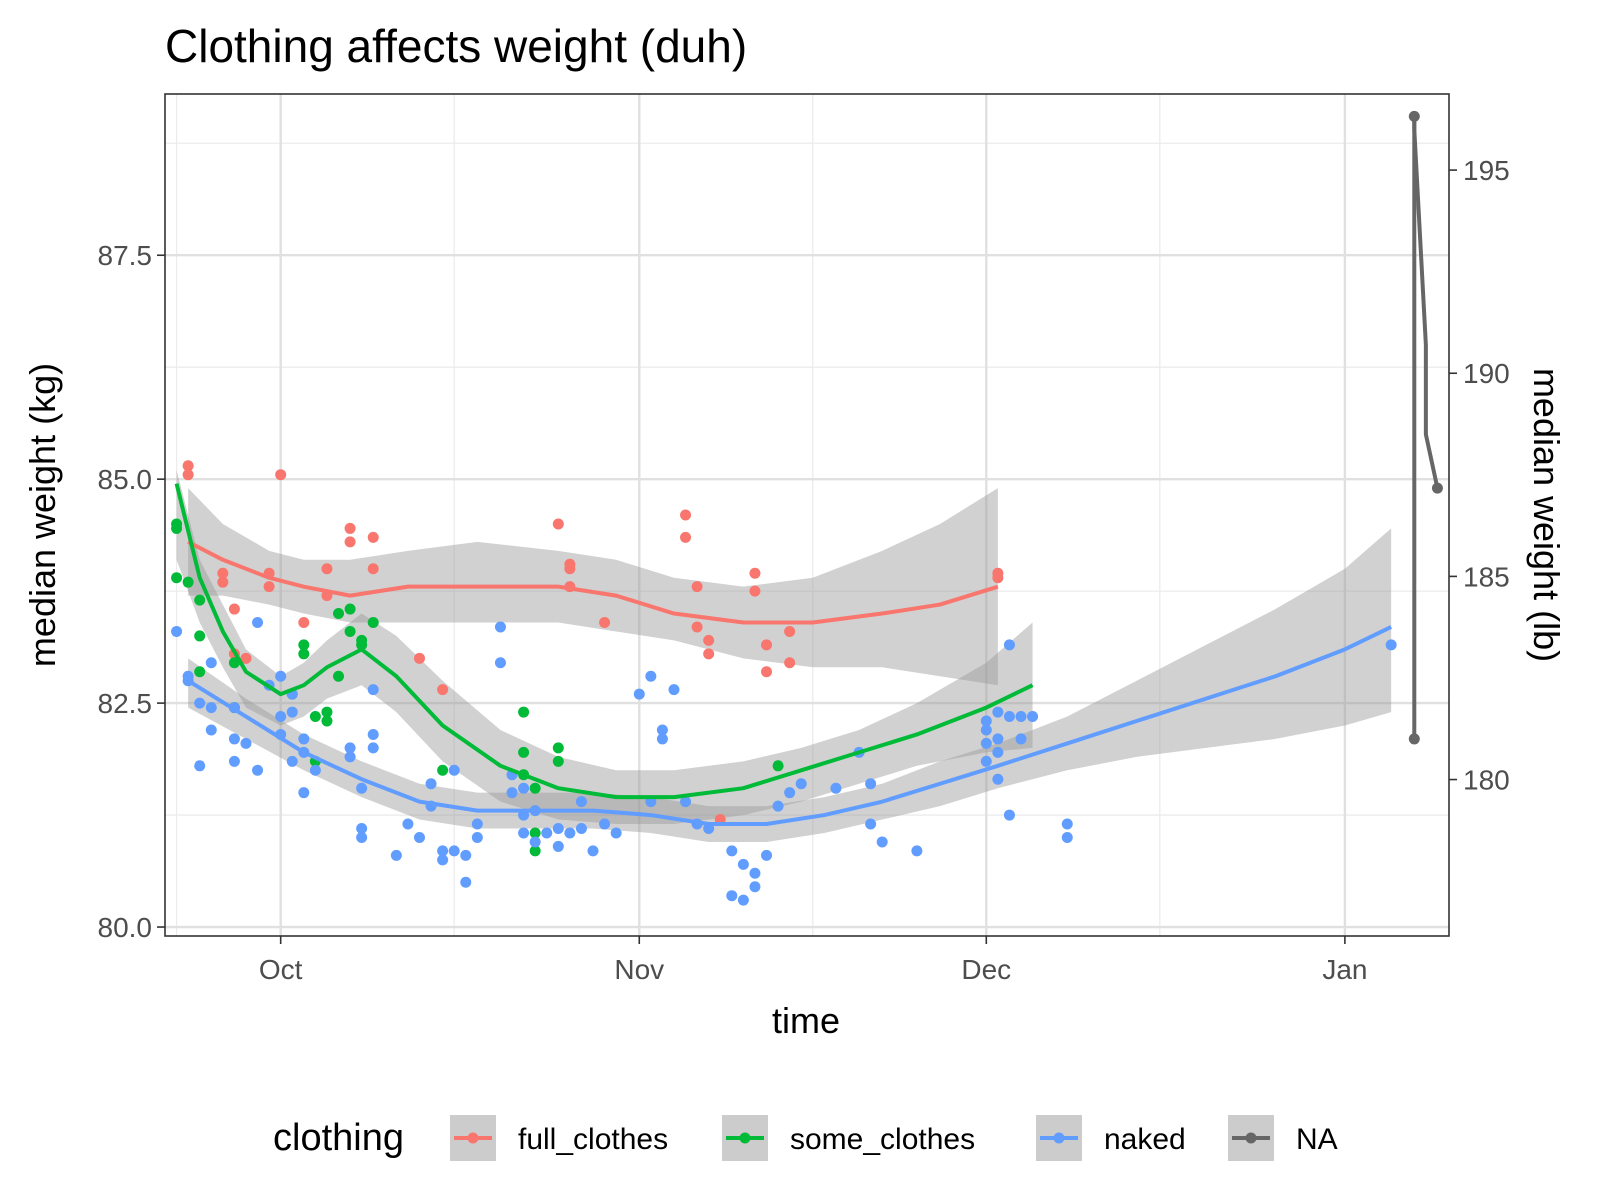  Describe the element at coordinates (1486, 373) in the screenshot. I see `y2-tick-label: 190` at that location.